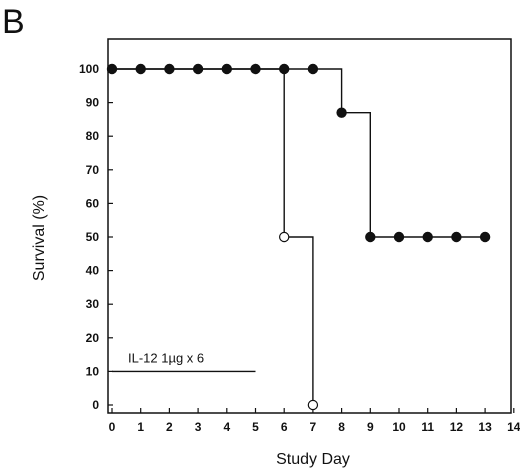 The width and height of the screenshot is (520, 476). What do you see at coordinates (198, 427) in the screenshot?
I see `x-tick-label: 3` at bounding box center [198, 427].